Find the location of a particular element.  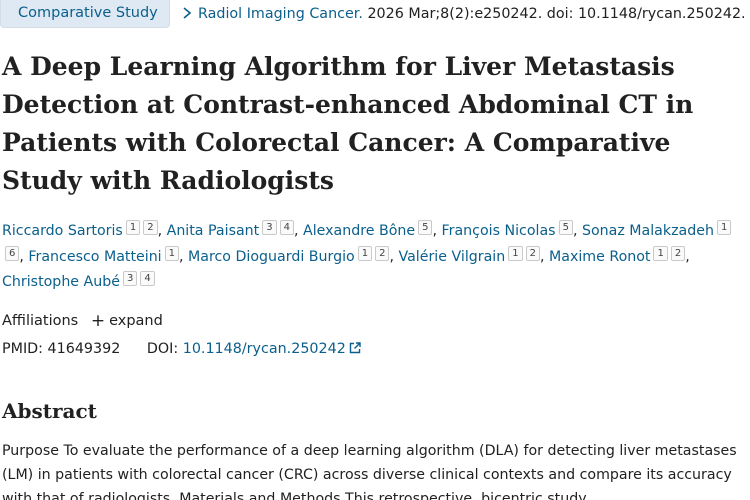

expand-affiliations-button: + expand is located at coordinates (126, 321).